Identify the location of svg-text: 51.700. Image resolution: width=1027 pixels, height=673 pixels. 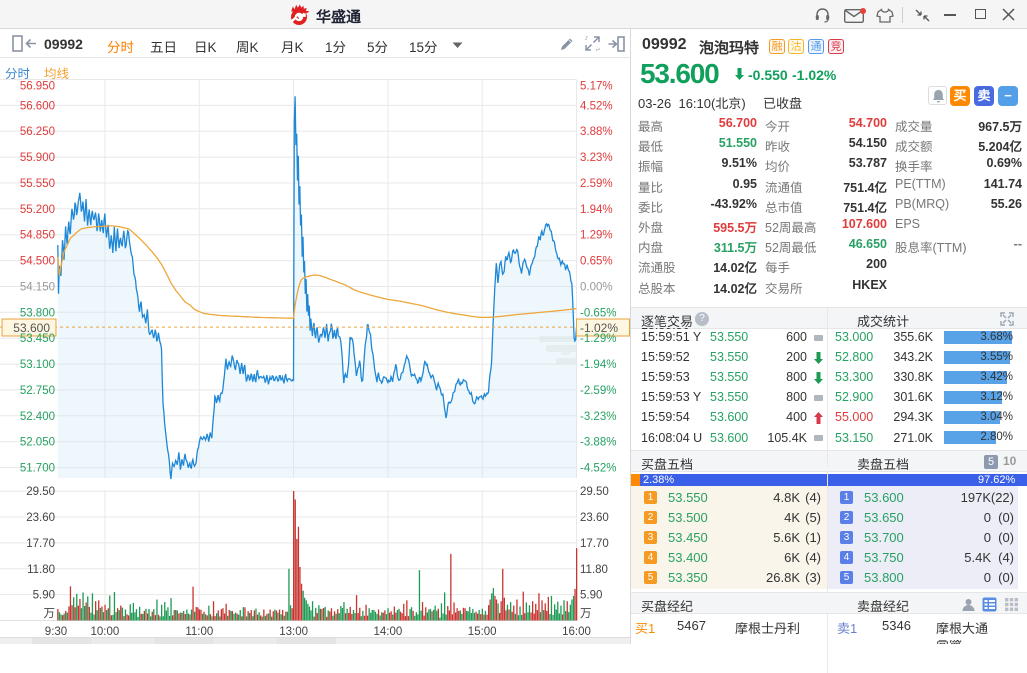
(37, 469).